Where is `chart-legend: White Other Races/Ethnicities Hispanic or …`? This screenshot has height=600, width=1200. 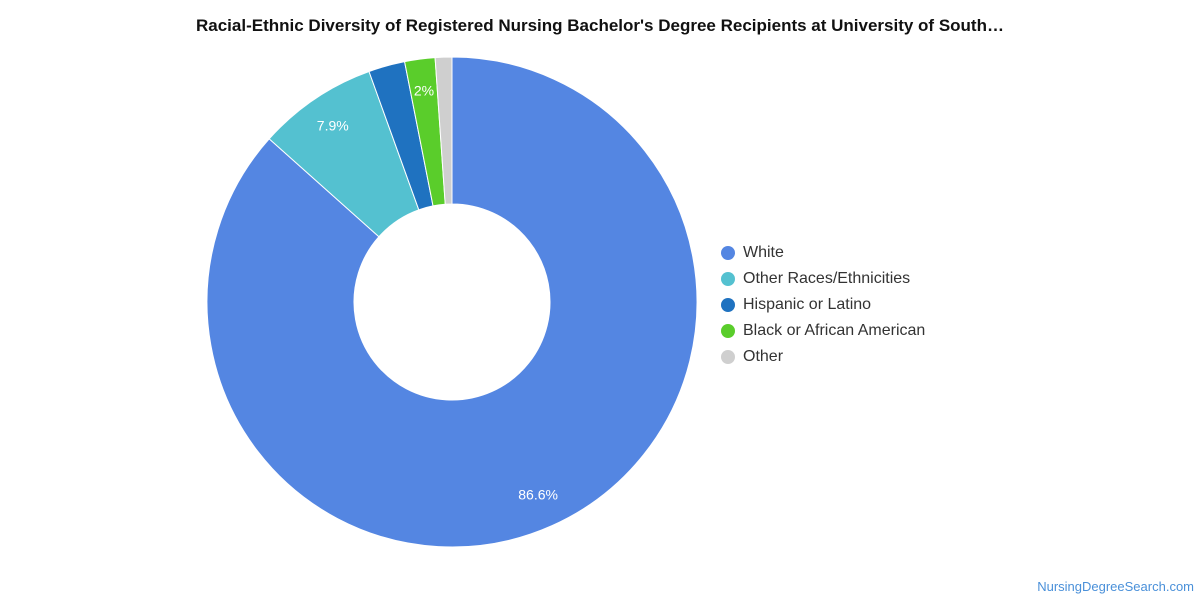 chart-legend: White Other Races/Ethnicities Hispanic or … is located at coordinates (823, 305).